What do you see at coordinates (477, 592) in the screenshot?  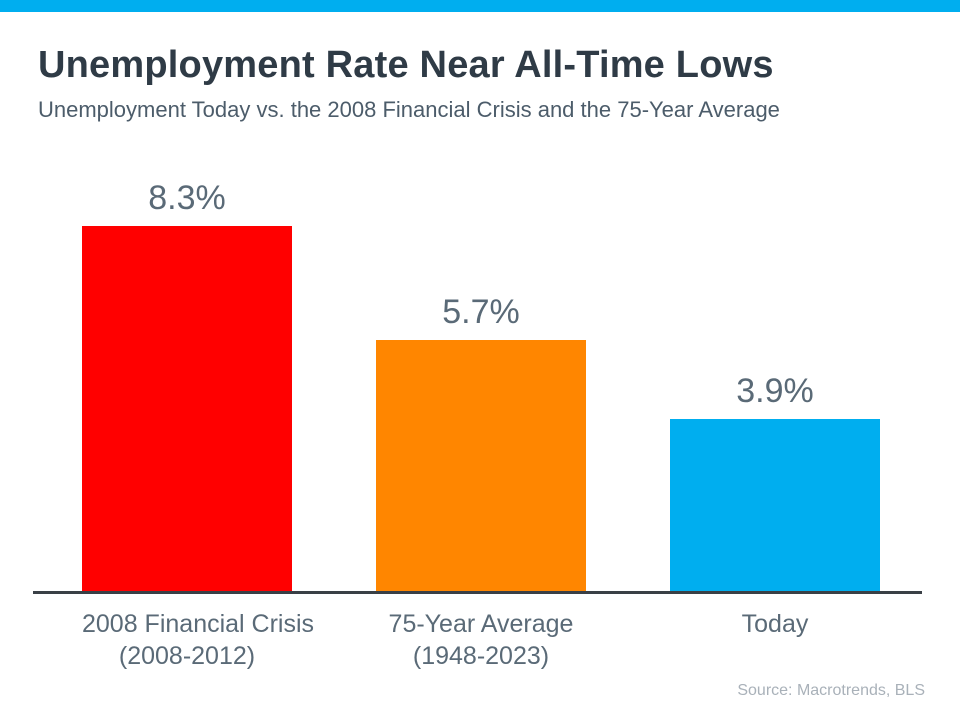 I see `x-axis-line` at bounding box center [477, 592].